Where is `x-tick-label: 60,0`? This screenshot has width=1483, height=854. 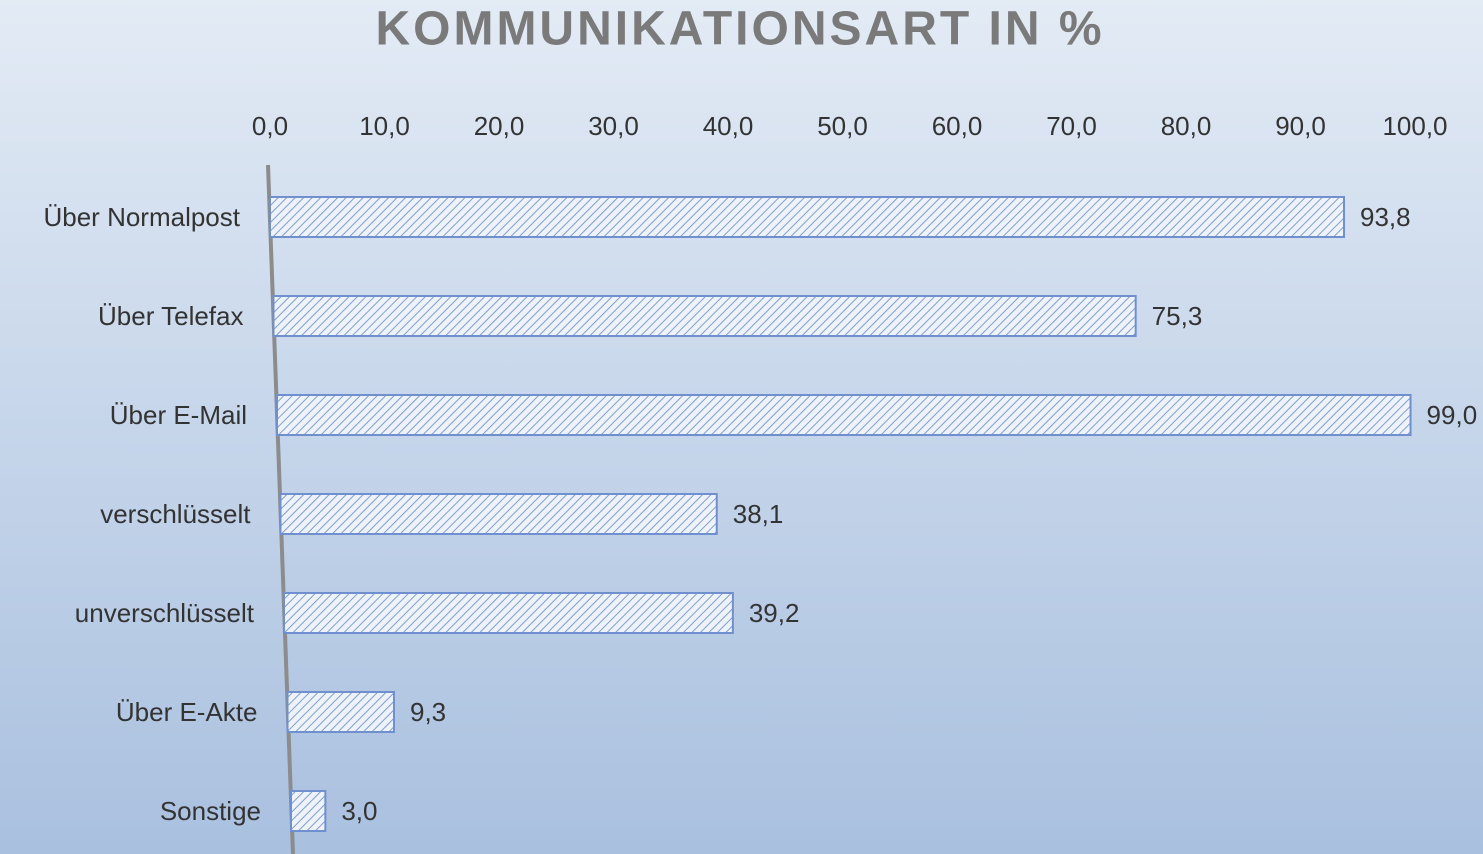
x-tick-label: 60,0 is located at coordinates (957, 126).